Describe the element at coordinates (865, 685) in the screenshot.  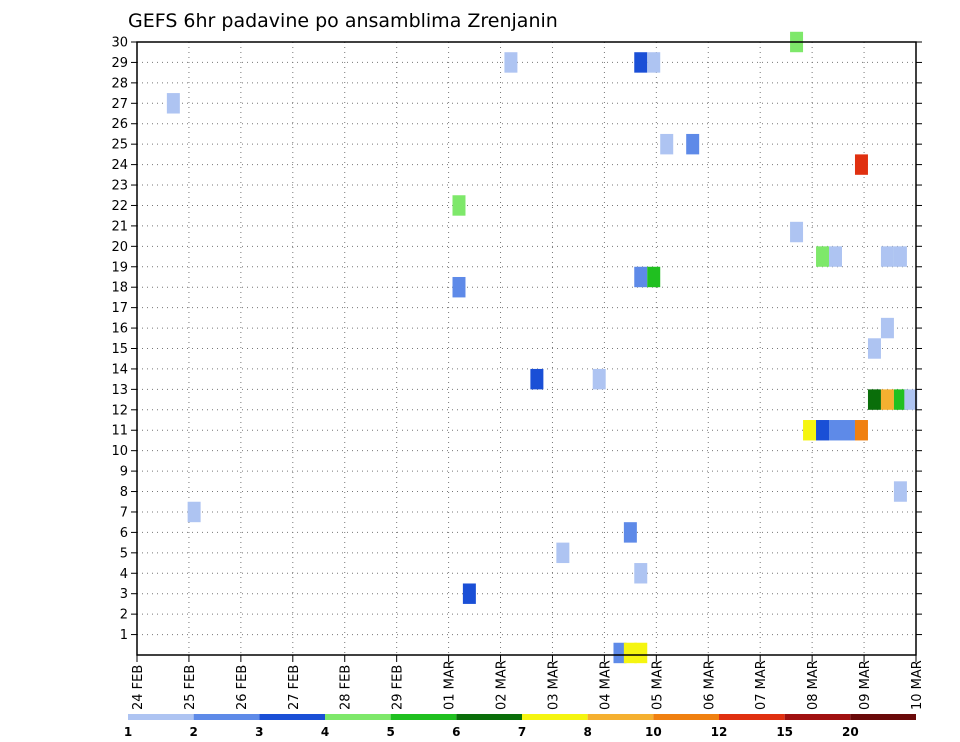
I see `x-tick-label: 09 MAR` at that location.